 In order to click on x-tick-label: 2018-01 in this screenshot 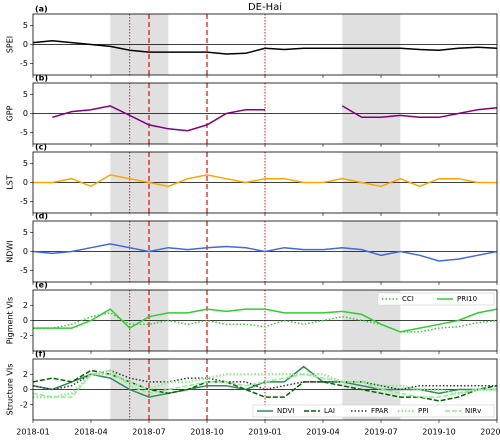, I will do `click(32, 432)`.